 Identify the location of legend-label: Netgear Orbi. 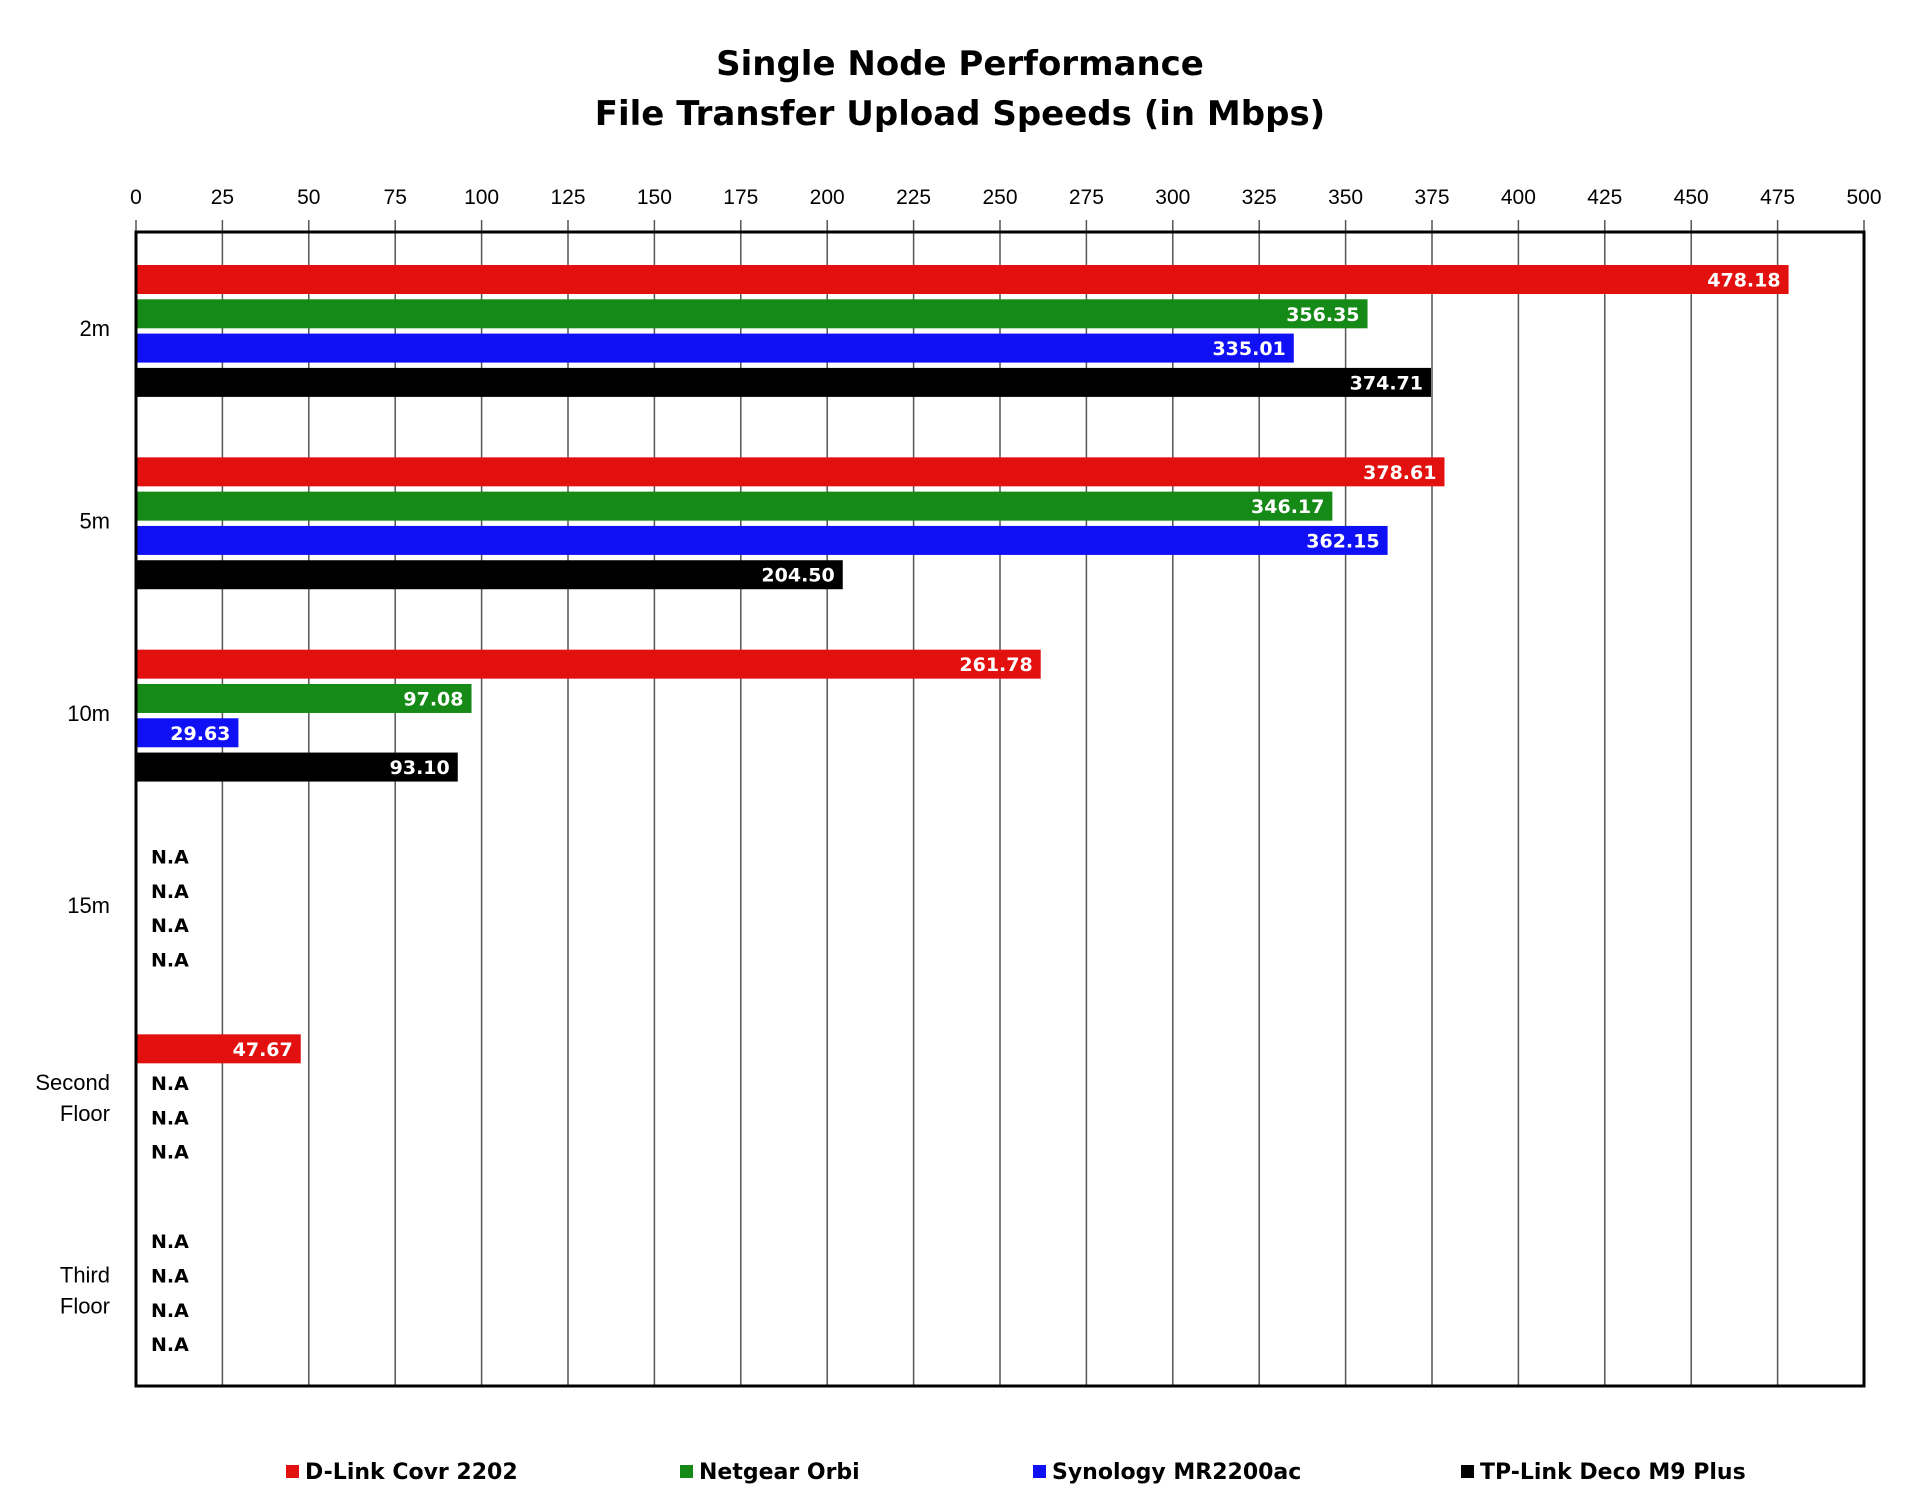
(779, 1472).